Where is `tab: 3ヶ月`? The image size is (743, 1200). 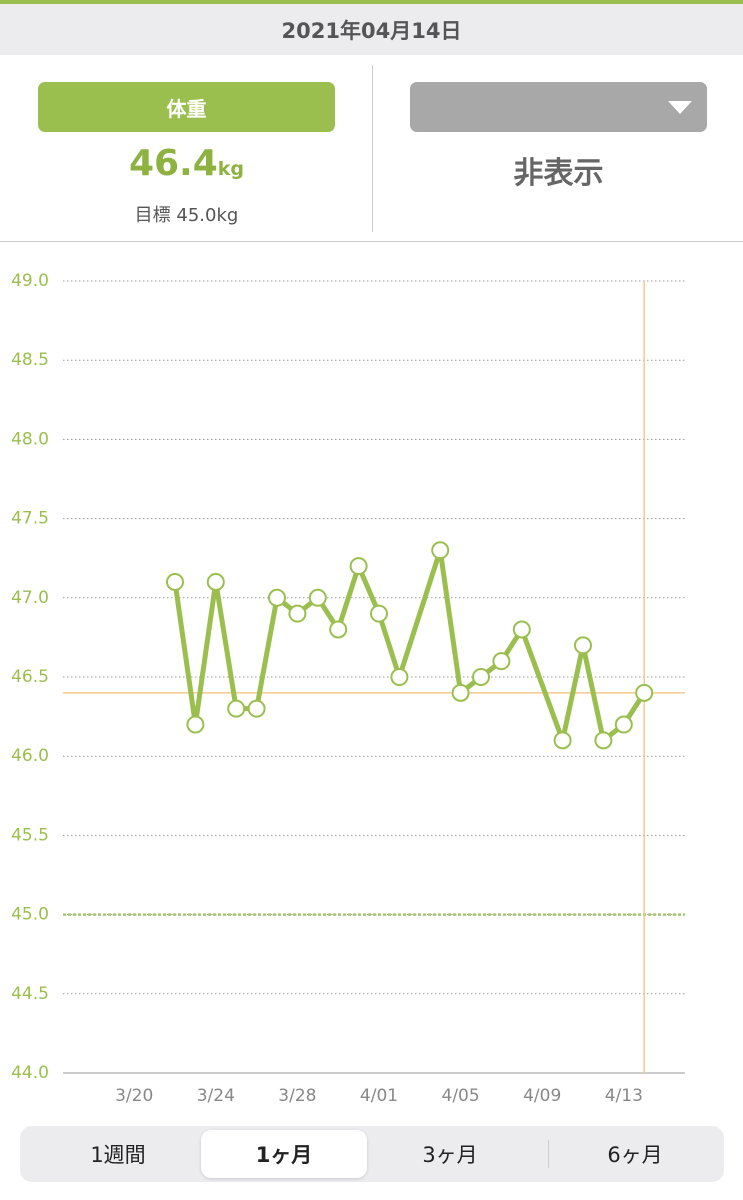 tab: 3ヶ月 is located at coordinates (450, 1155).